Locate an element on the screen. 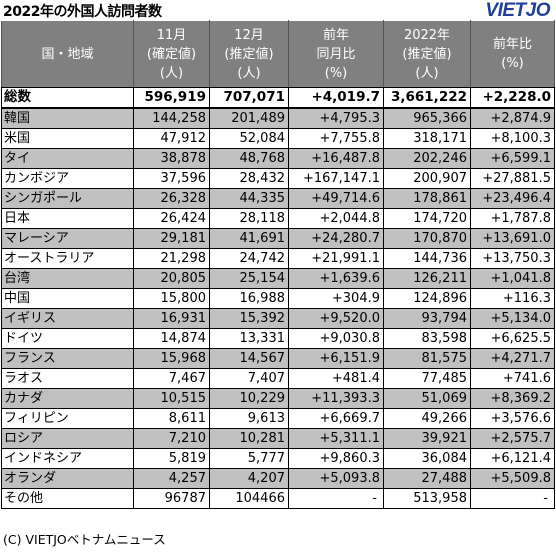  cell-nov: 38,878 is located at coordinates (171, 158).